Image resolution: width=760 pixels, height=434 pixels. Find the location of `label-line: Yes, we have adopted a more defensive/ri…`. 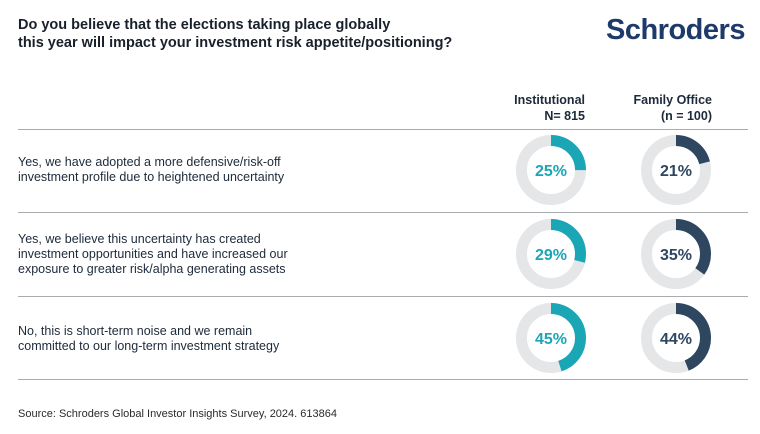

label-line: Yes, we have adopted a more defensive/ri… is located at coordinates (149, 162).